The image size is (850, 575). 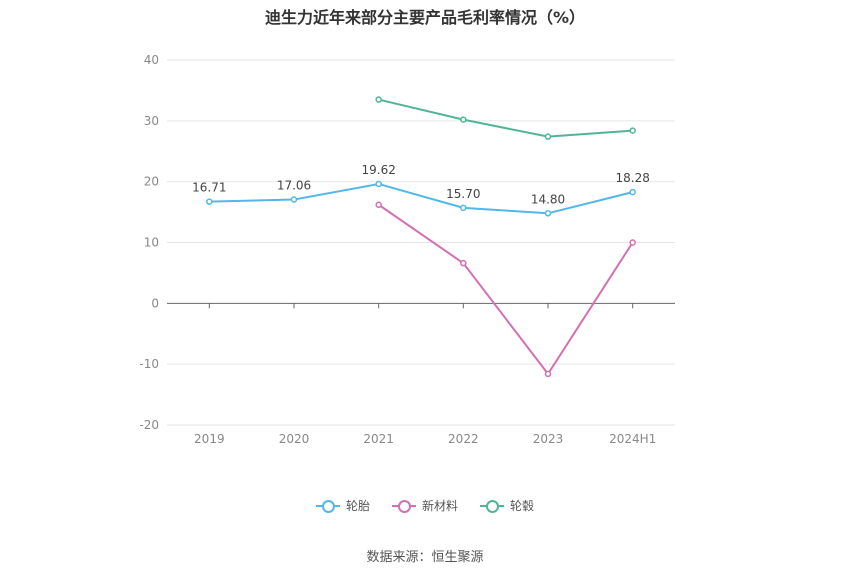 What do you see at coordinates (507, 505) in the screenshot?
I see `legend-item-wheel-hub: 轮毂` at bounding box center [507, 505].